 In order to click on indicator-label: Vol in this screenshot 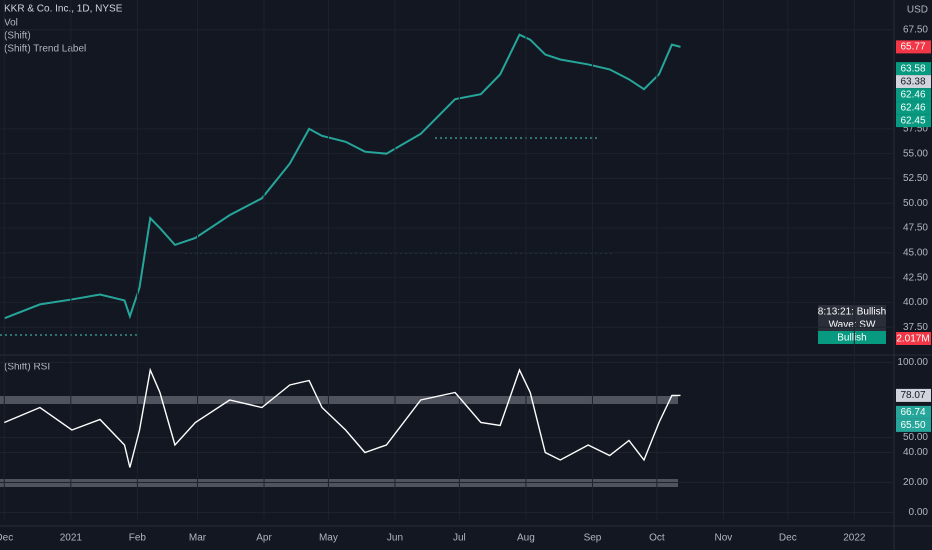, I will do `click(11, 23)`.